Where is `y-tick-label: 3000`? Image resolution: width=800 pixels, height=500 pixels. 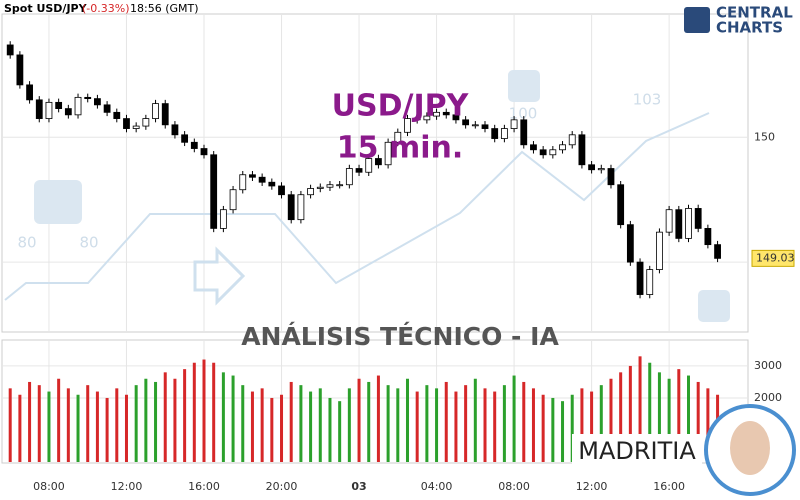
y-tick-label: 3000 is located at coordinates (768, 365).